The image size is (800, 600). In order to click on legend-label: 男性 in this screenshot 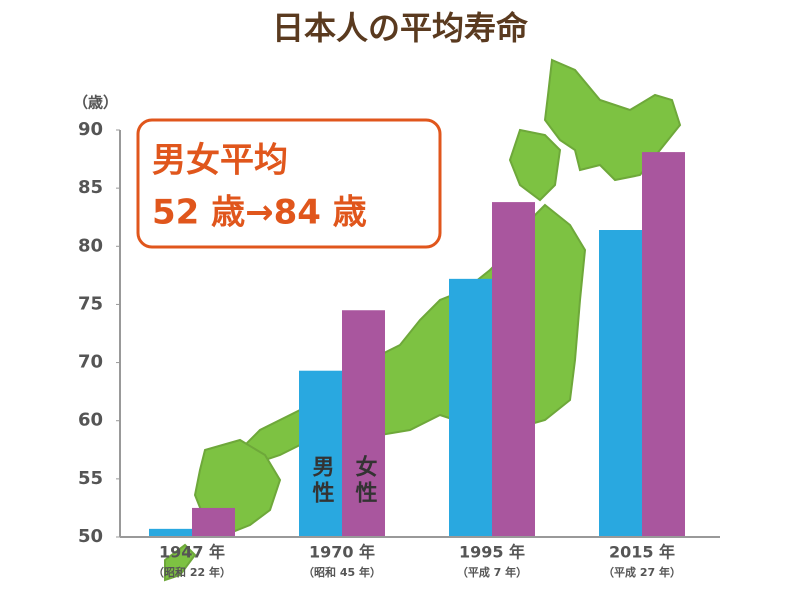, I will do `click(322, 481)`.